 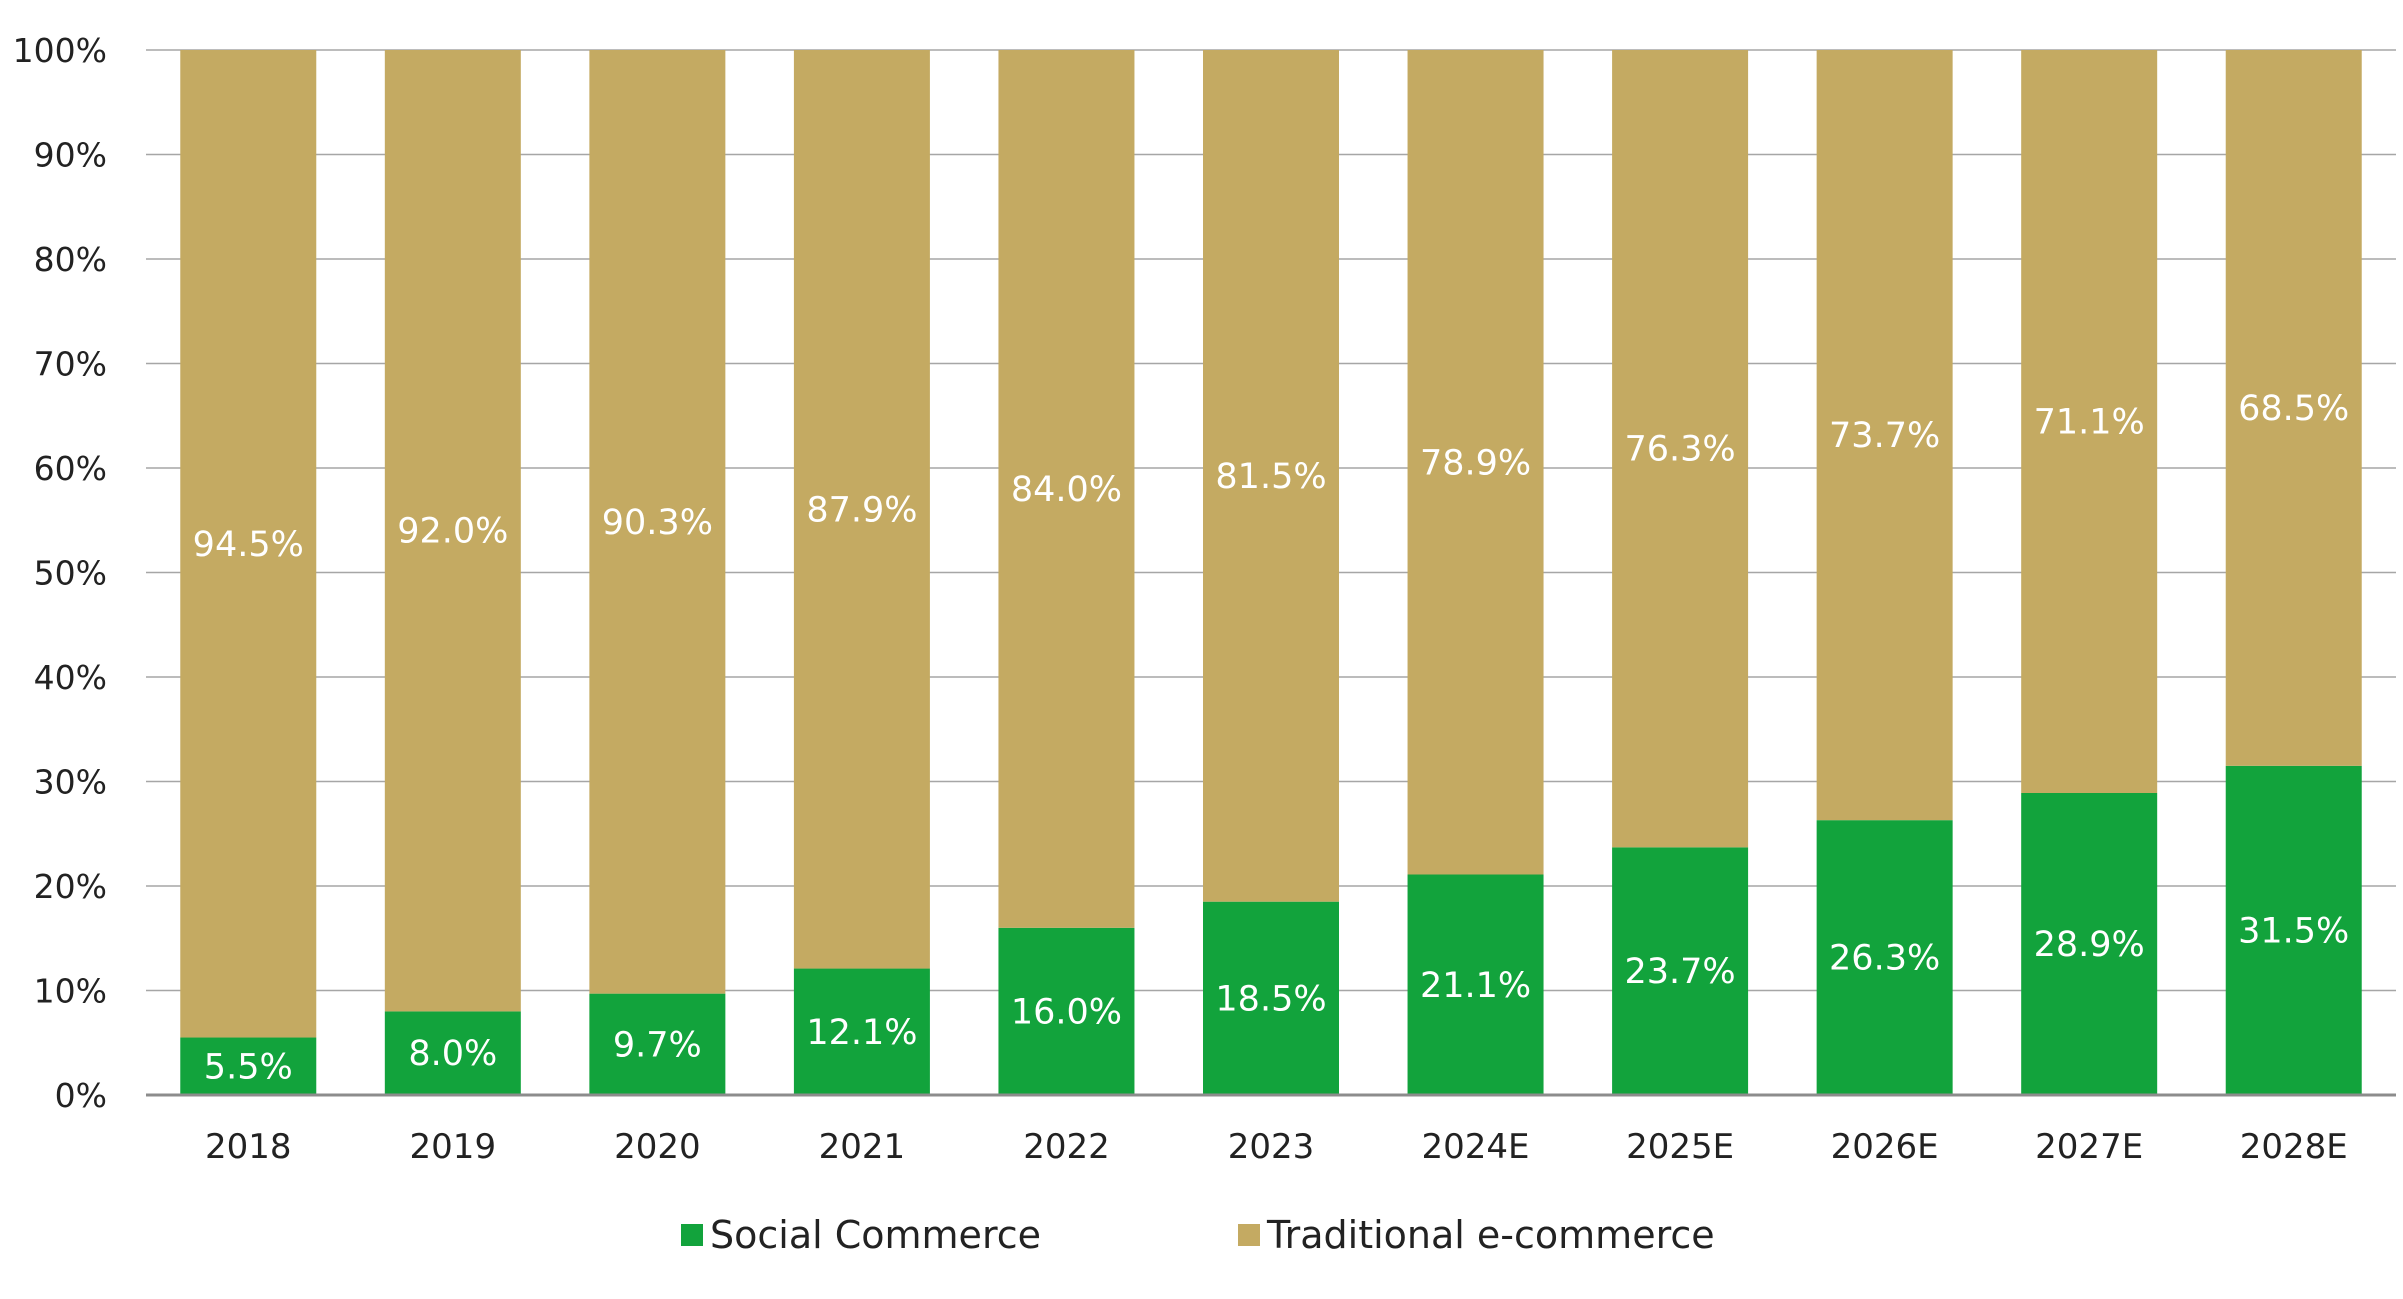 I want to click on bar-social-2022, so click(x=1066, y=1011).